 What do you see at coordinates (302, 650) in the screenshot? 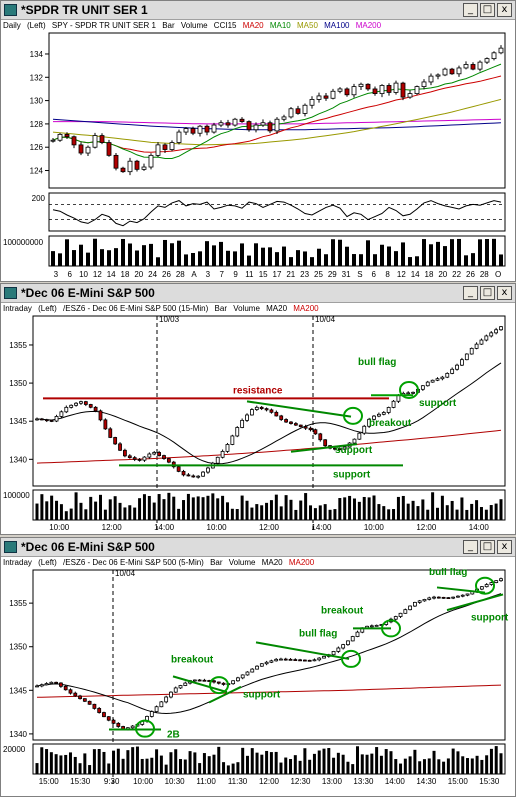
I see `bull-flag-line` at bounding box center [302, 650].